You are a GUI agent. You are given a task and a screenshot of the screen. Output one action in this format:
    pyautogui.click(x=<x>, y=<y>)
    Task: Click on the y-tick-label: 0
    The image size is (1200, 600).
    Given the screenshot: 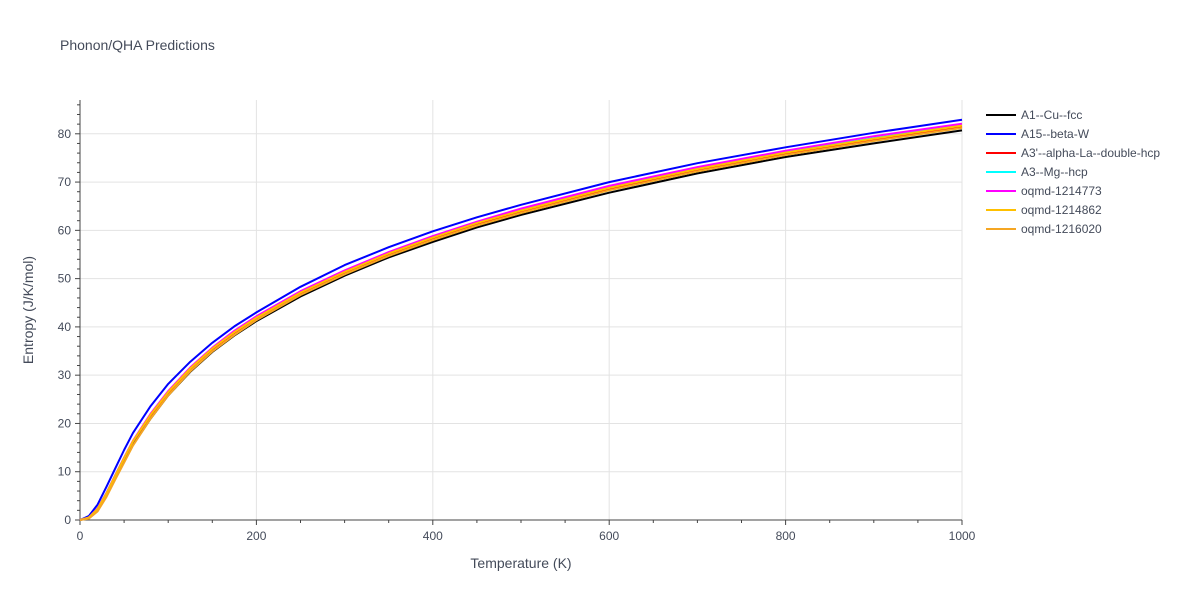 What is the action you would take?
    pyautogui.click(x=67, y=520)
    